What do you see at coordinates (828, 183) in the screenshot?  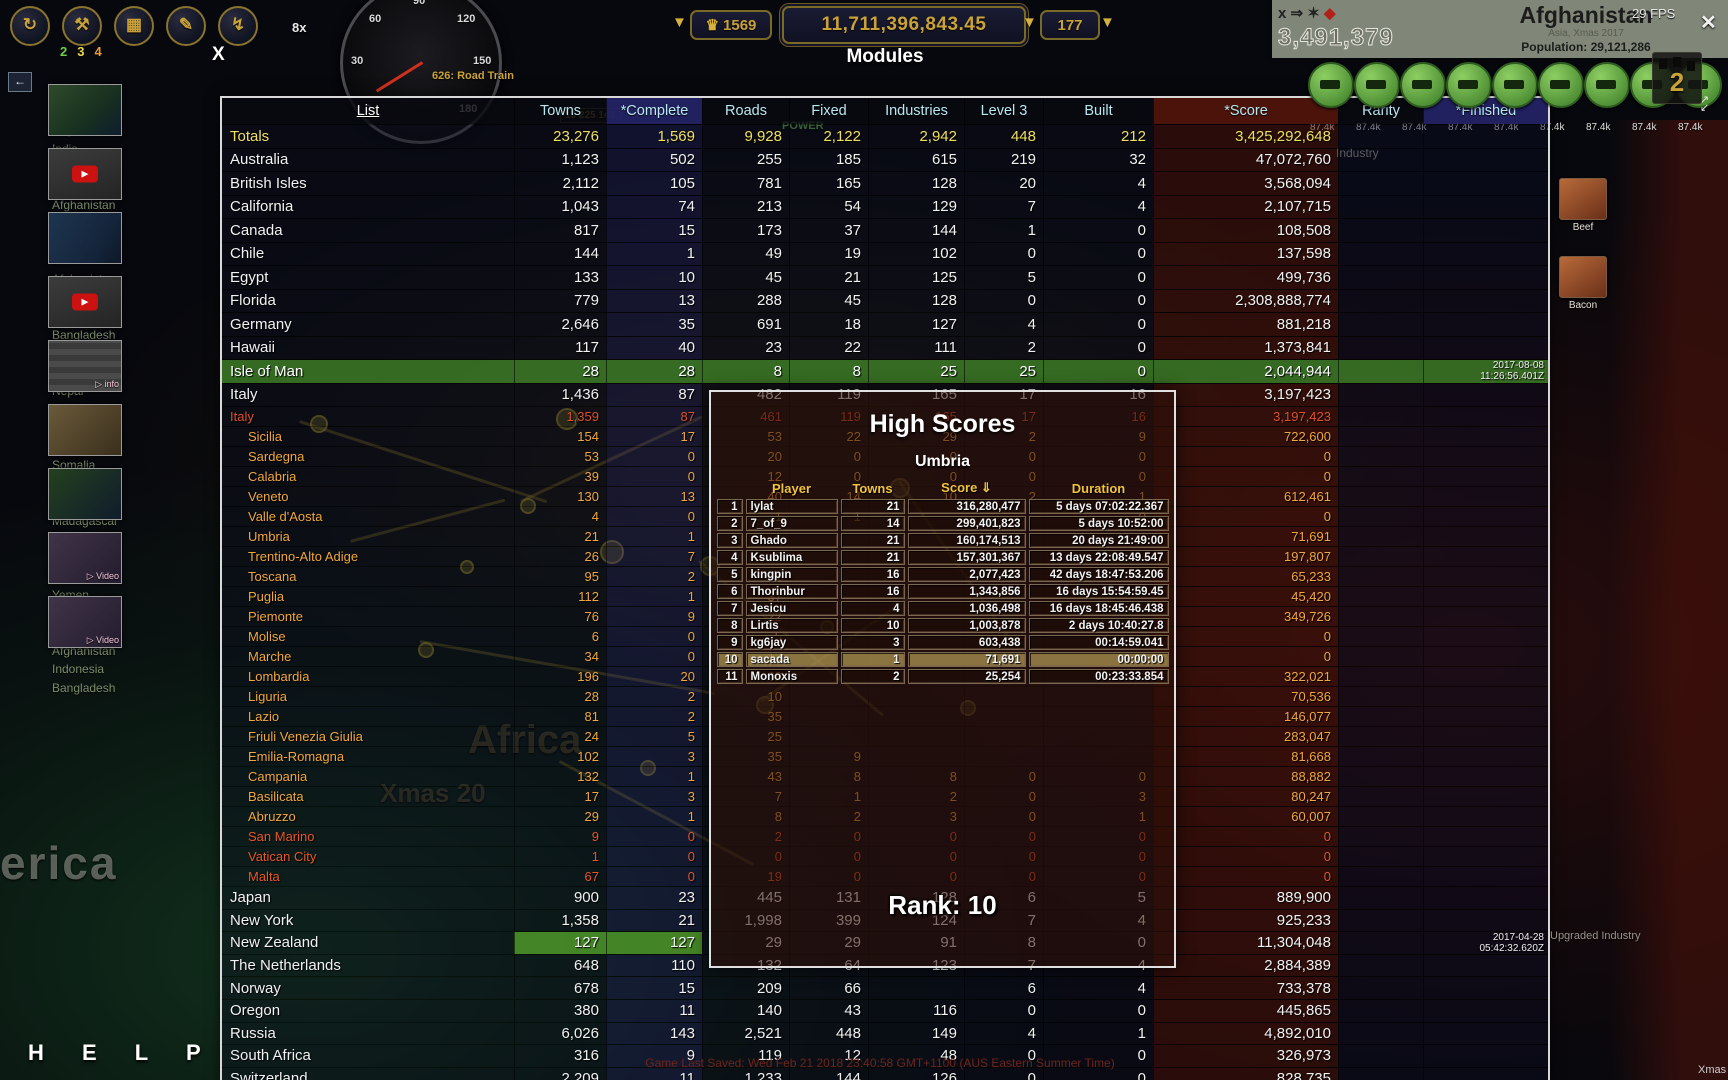 I see `cell-fixed: 165` at bounding box center [828, 183].